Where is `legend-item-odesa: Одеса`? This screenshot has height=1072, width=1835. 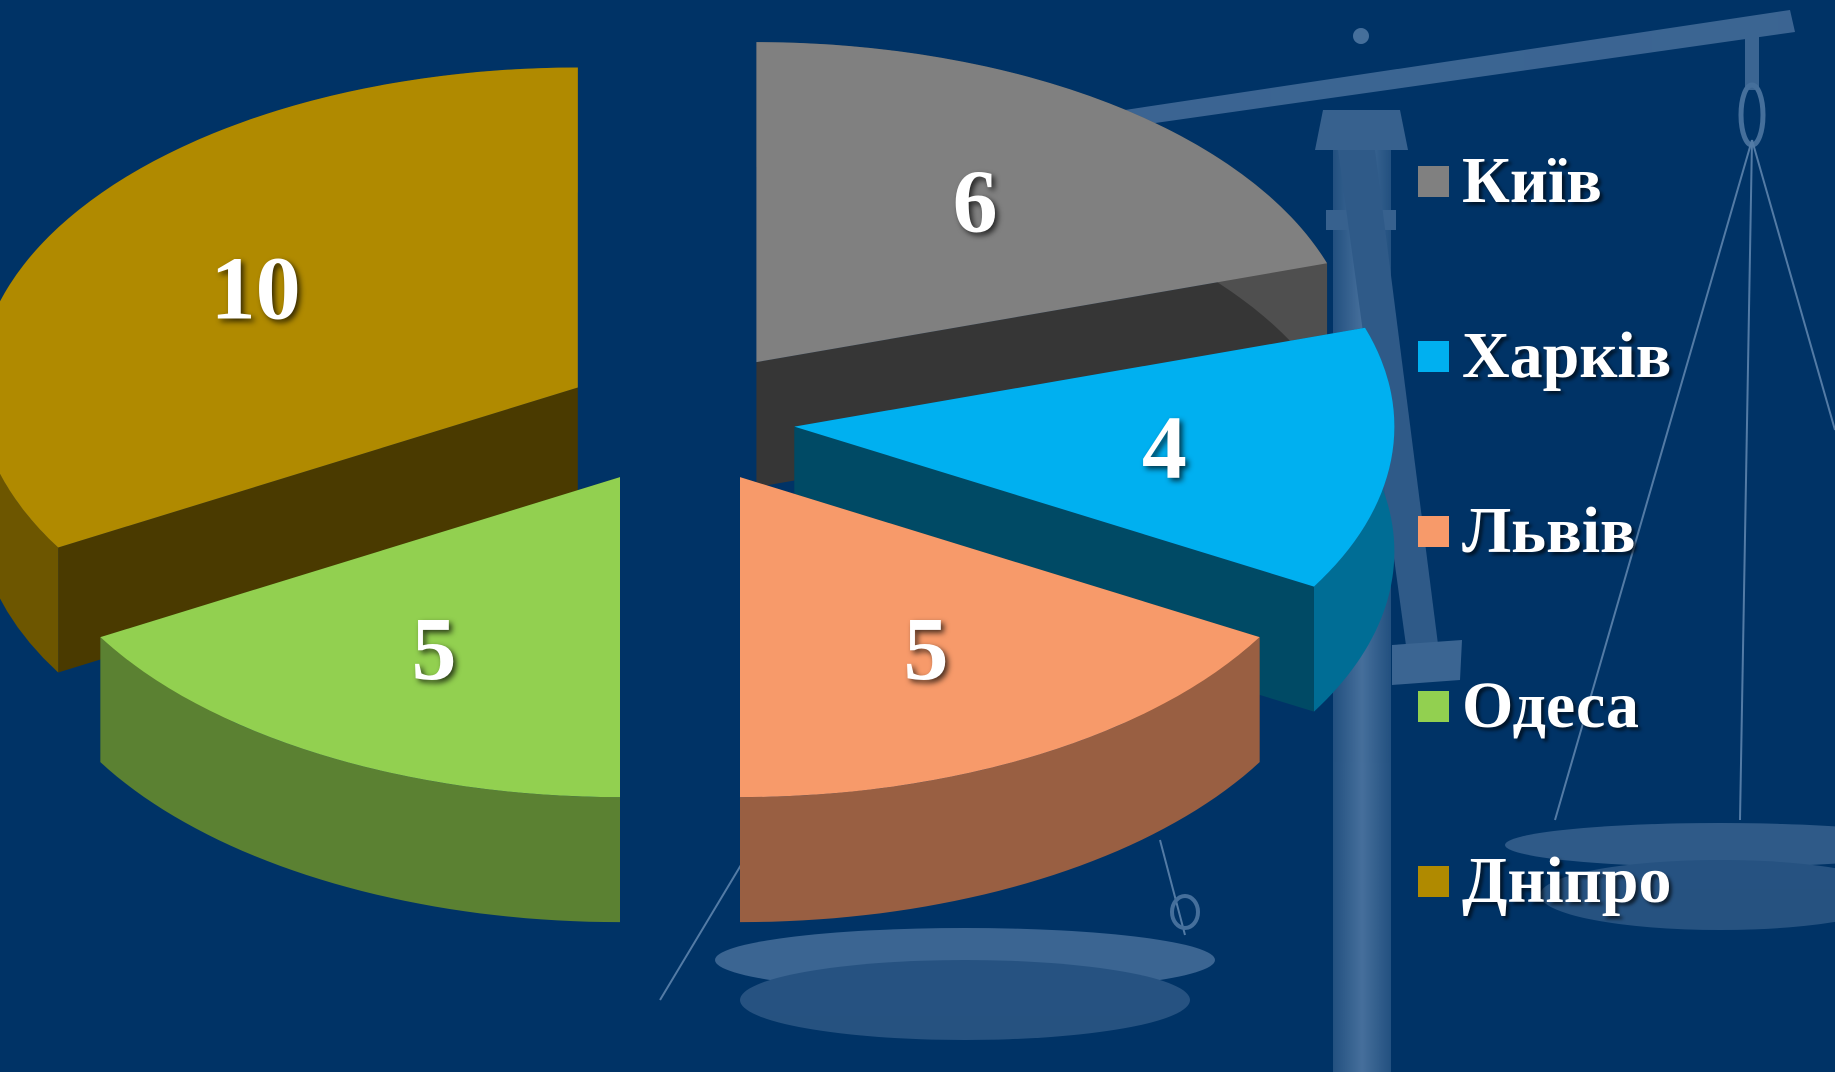 legend-item-odesa: Одеса is located at coordinates (1618, 706).